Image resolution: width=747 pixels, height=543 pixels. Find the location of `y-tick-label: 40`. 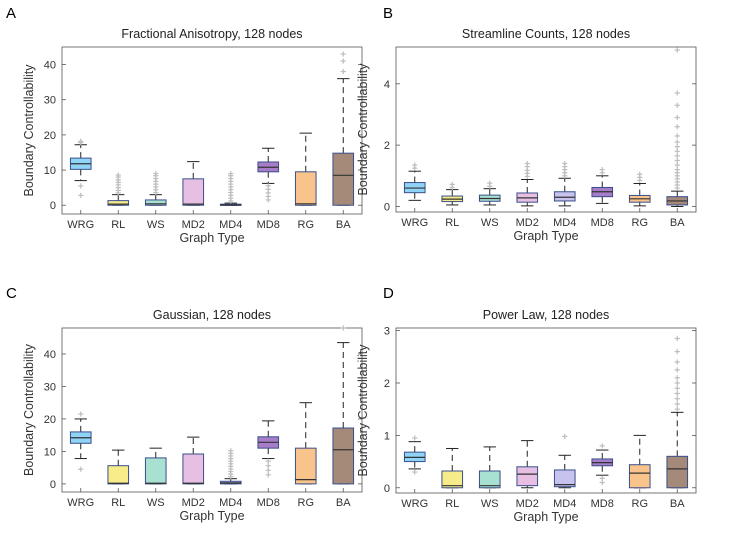

y-tick-label: 40 is located at coordinates (50, 355).